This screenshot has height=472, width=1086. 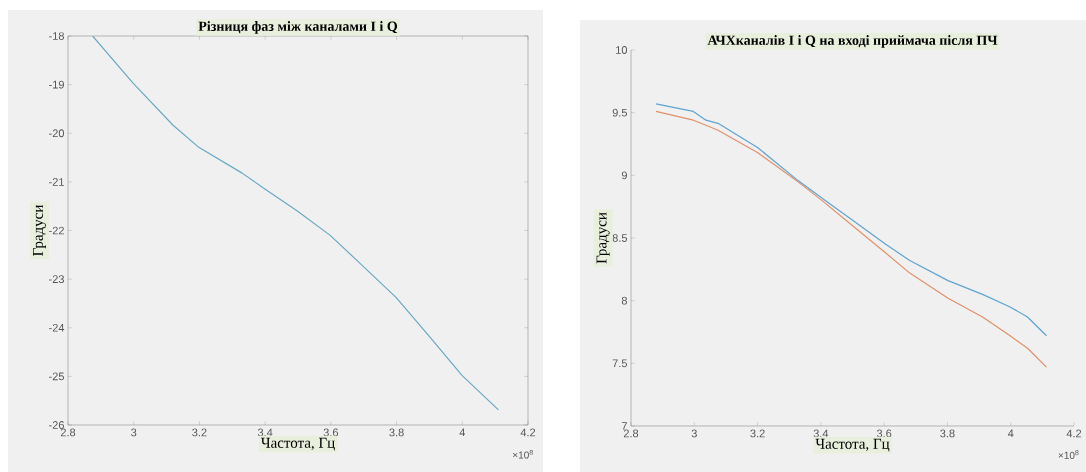 What do you see at coordinates (619, 112) in the screenshot?
I see `y-tick-label: 9.5` at bounding box center [619, 112].